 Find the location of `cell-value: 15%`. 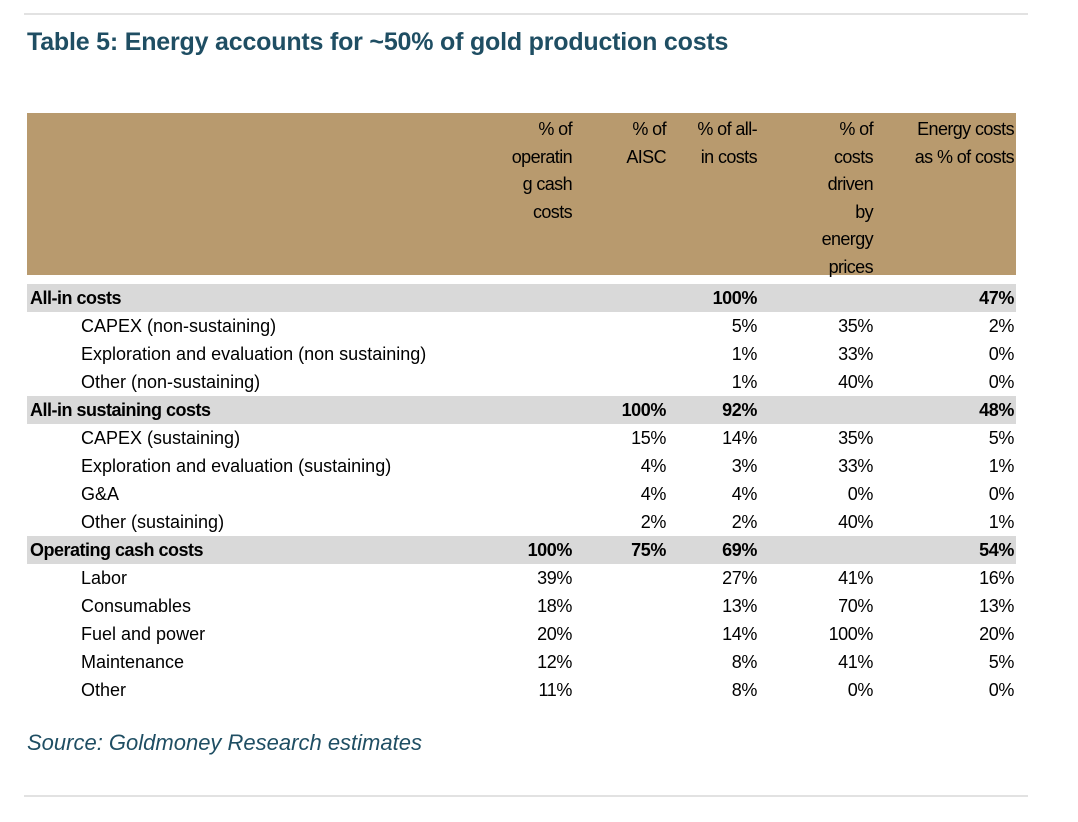

cell-value: 15% is located at coordinates (648, 438).